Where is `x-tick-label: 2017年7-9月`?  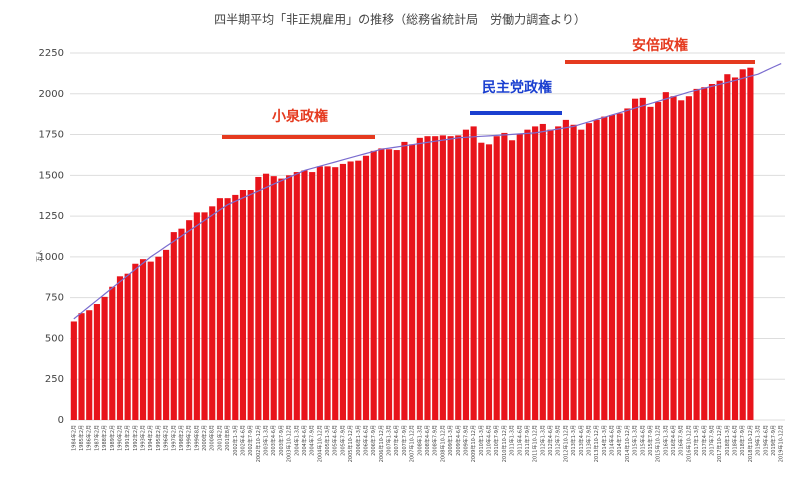
x-tick-label: 2017年7-9月 is located at coordinates (711, 440).